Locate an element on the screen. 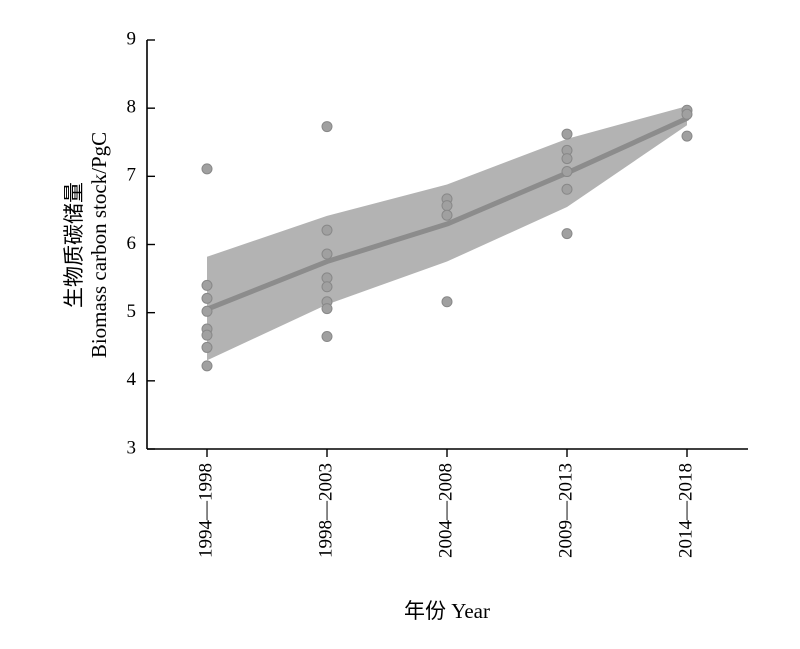 The width and height of the screenshot is (800, 649). x-tick-label: 1998—2003 is located at coordinates (325, 510).